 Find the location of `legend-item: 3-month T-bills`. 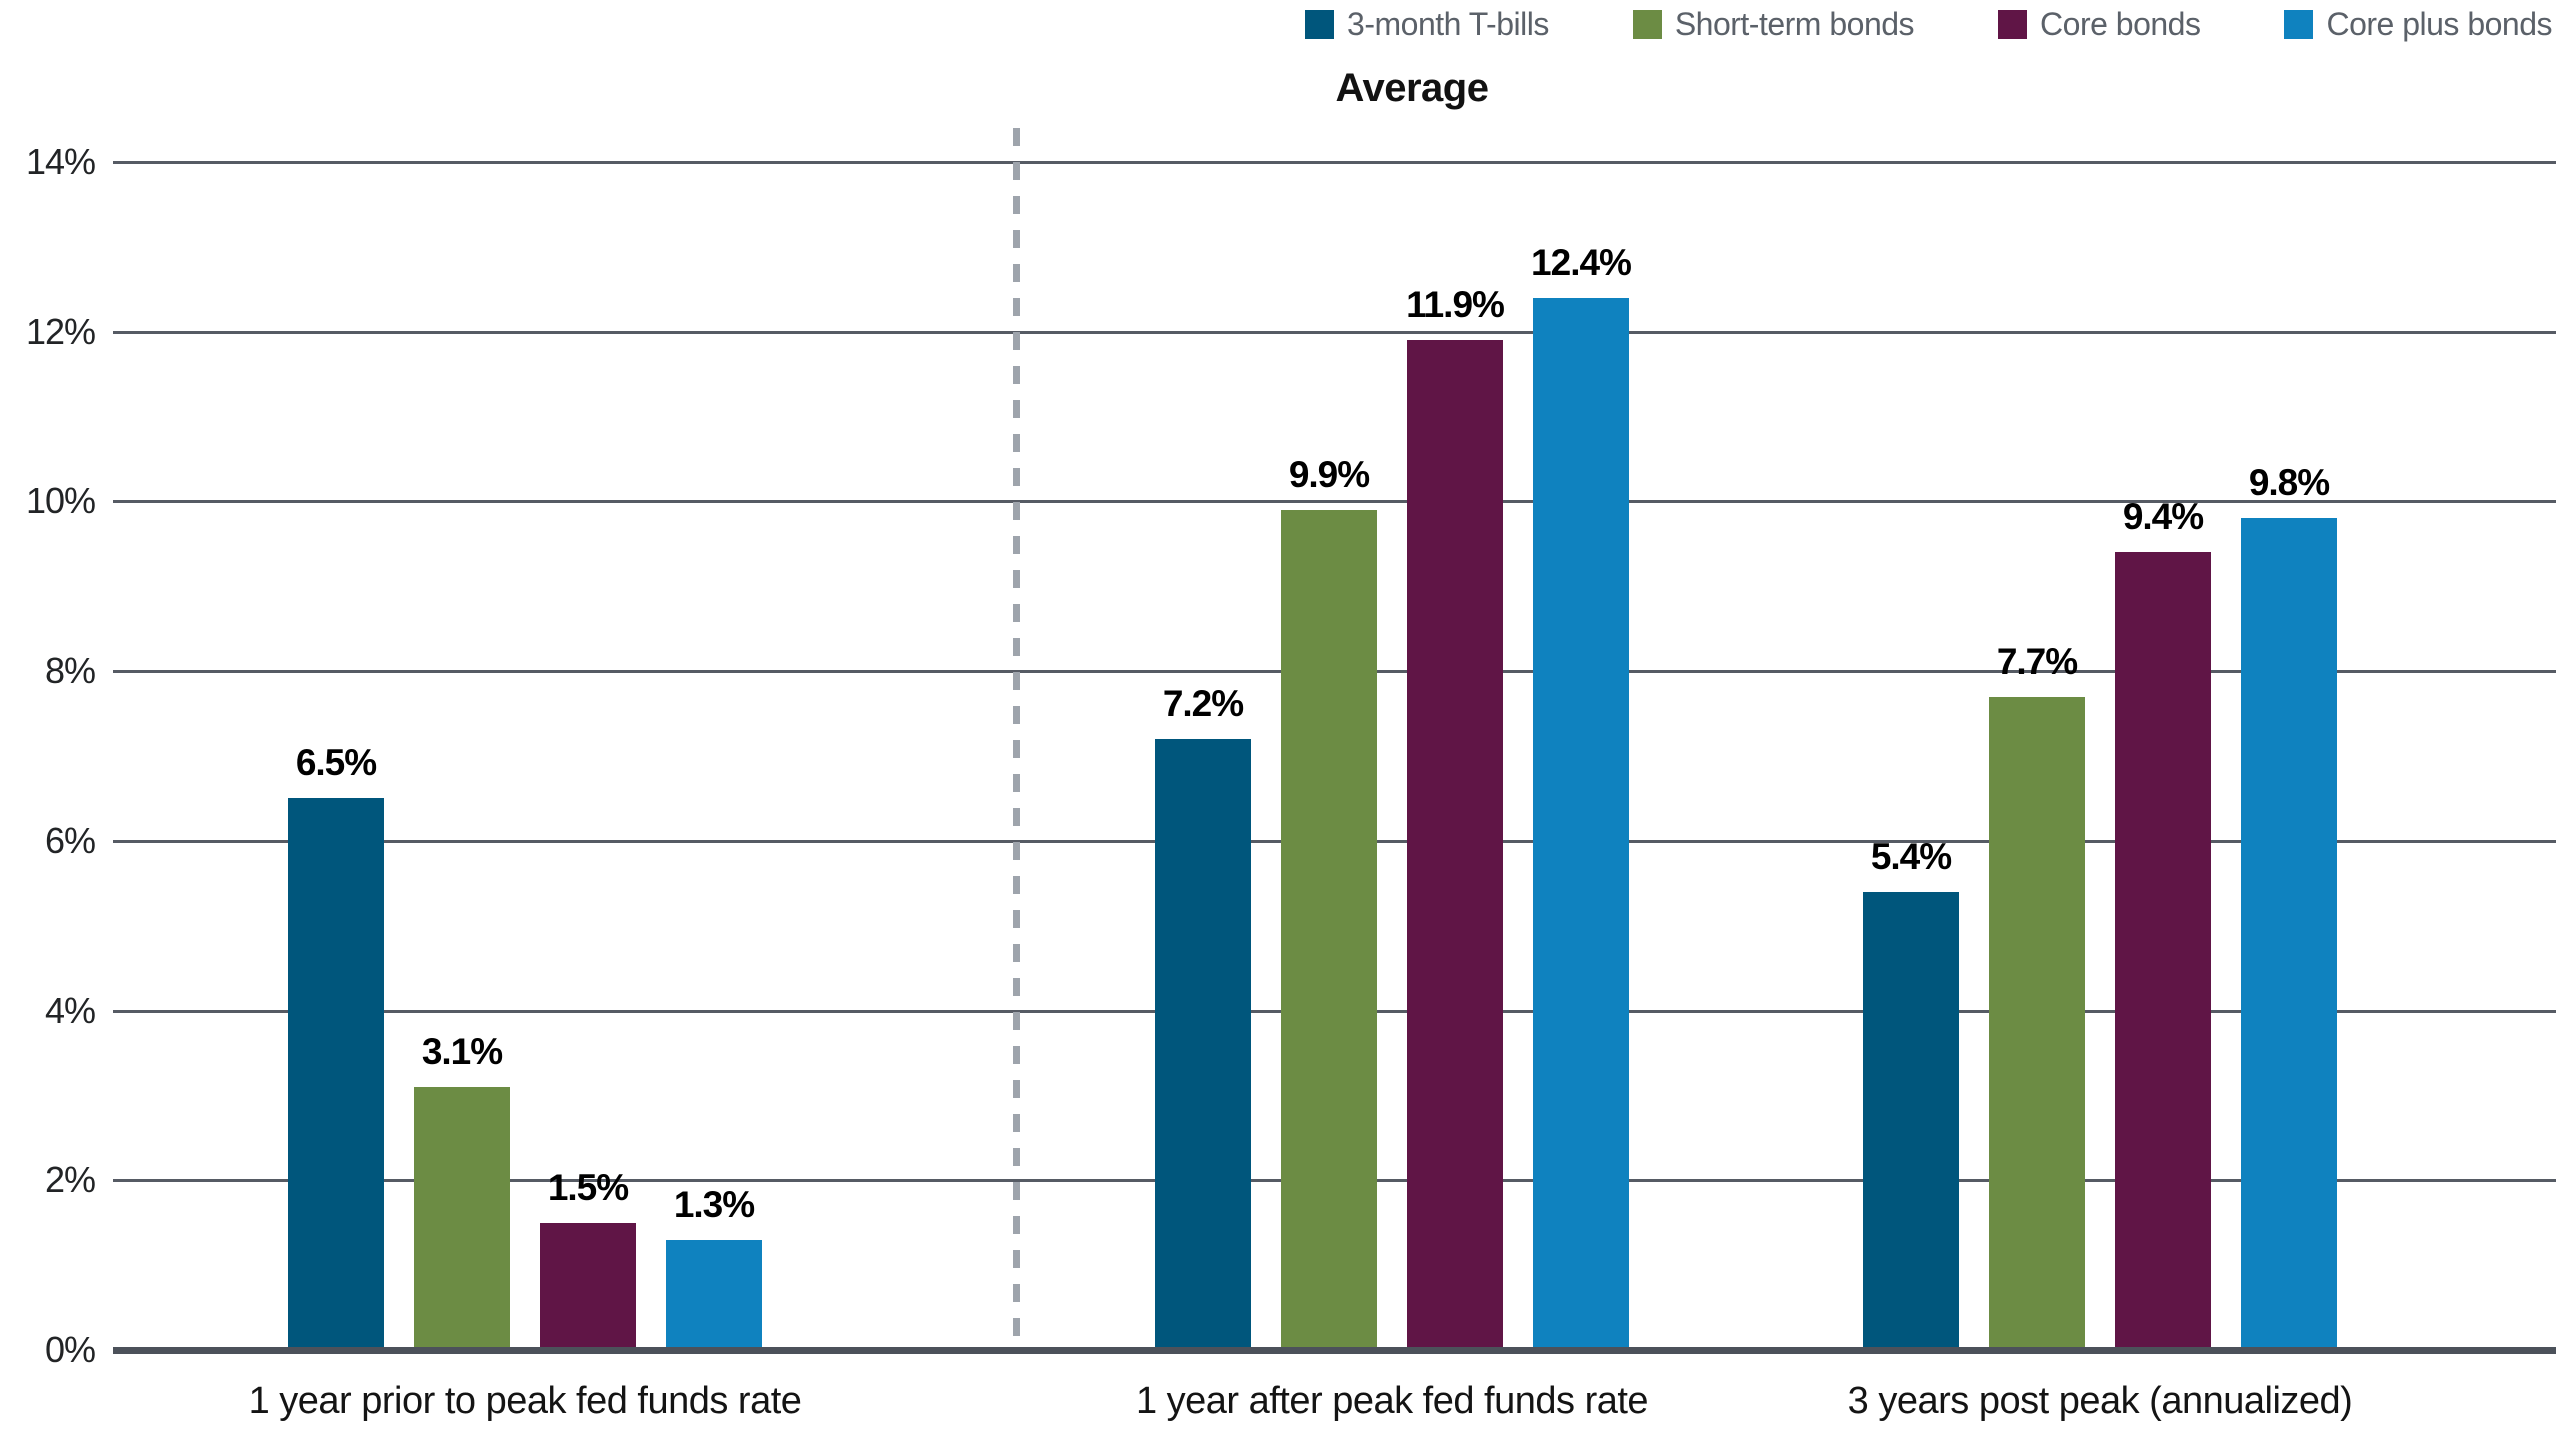

legend-item: 3-month T-bills is located at coordinates (1427, 24).